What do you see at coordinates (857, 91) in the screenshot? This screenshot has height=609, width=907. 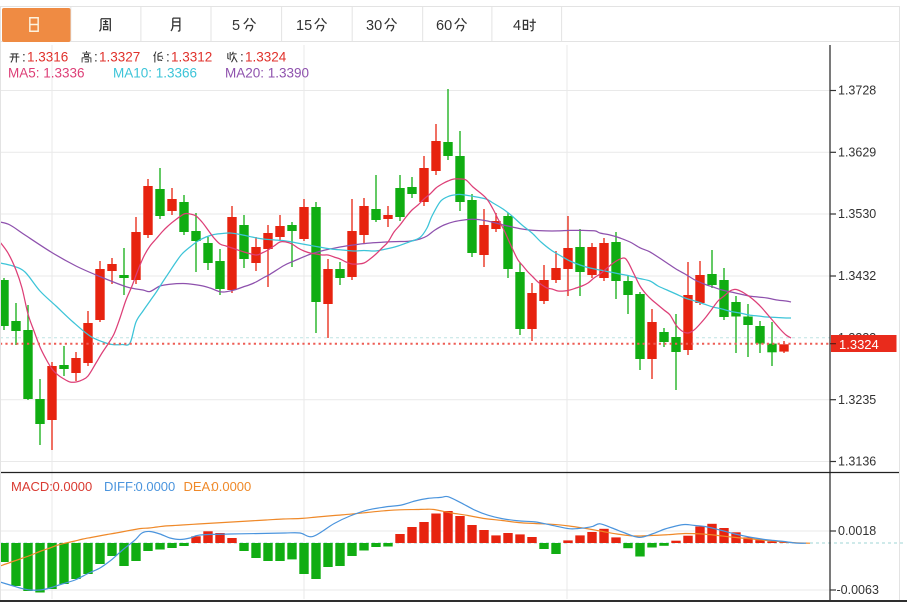 I see `svg-text: 1.3728` at bounding box center [857, 91].